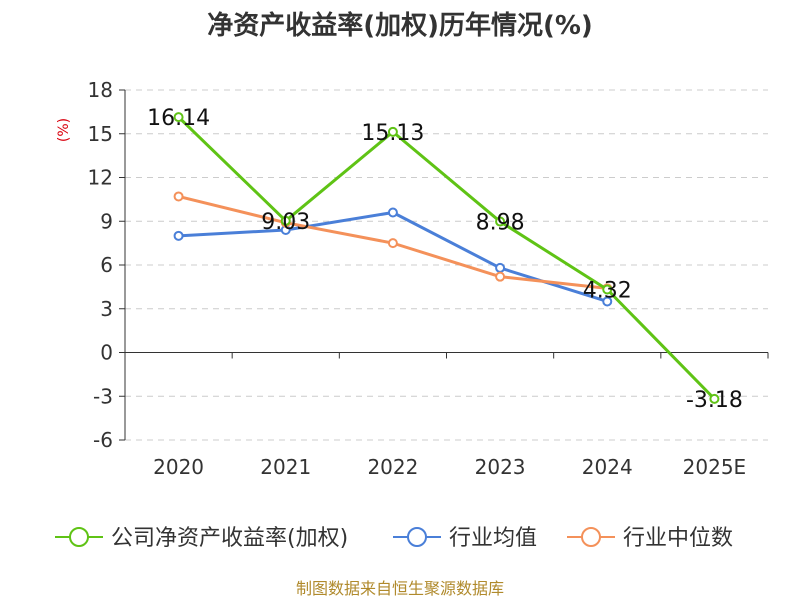  What do you see at coordinates (715, 467) in the screenshot?
I see `x-tick-label: 2025E` at bounding box center [715, 467].